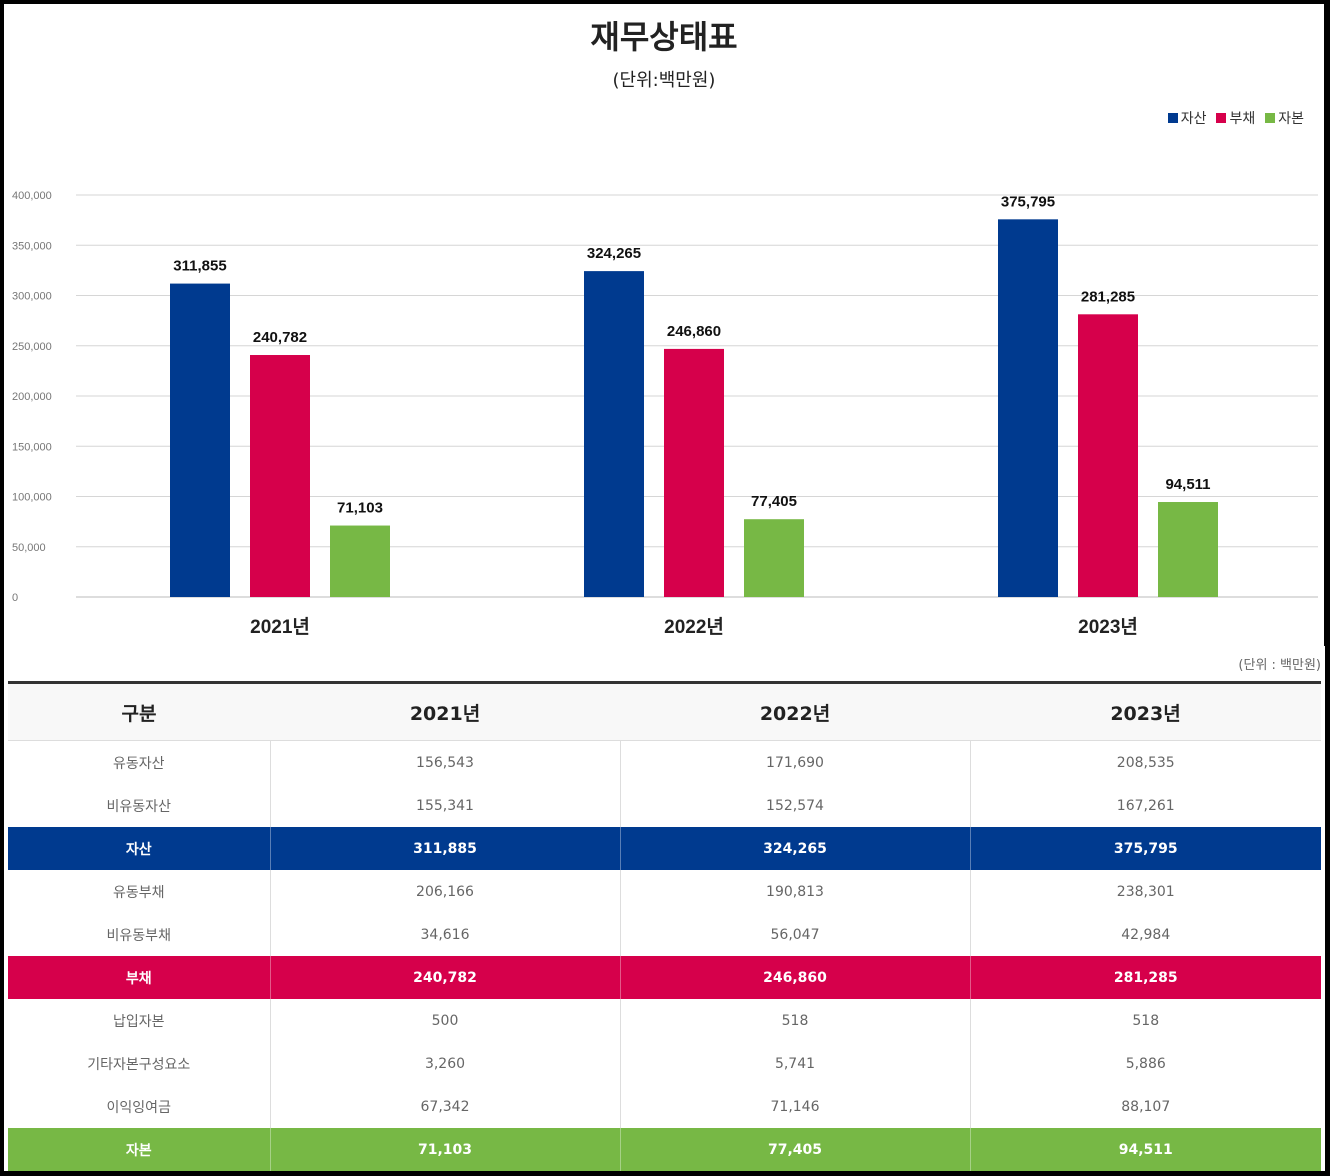 The width and height of the screenshot is (1330, 1176). Describe the element at coordinates (694, 627) in the screenshot. I see `x-tick-label: 2022년` at that location.